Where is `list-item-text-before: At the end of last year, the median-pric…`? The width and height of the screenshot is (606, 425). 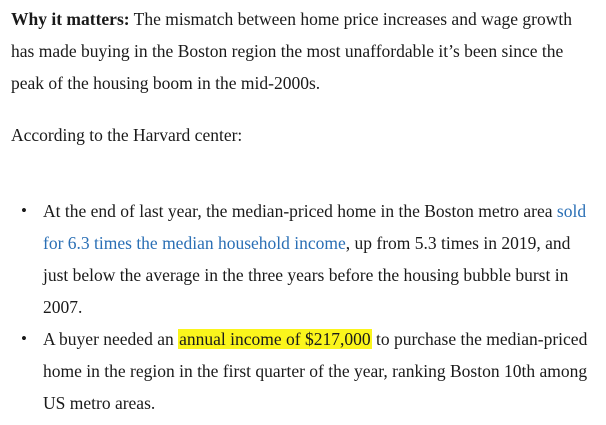 list-item-text-before: At the end of last year, the median-pric… is located at coordinates (300, 211).